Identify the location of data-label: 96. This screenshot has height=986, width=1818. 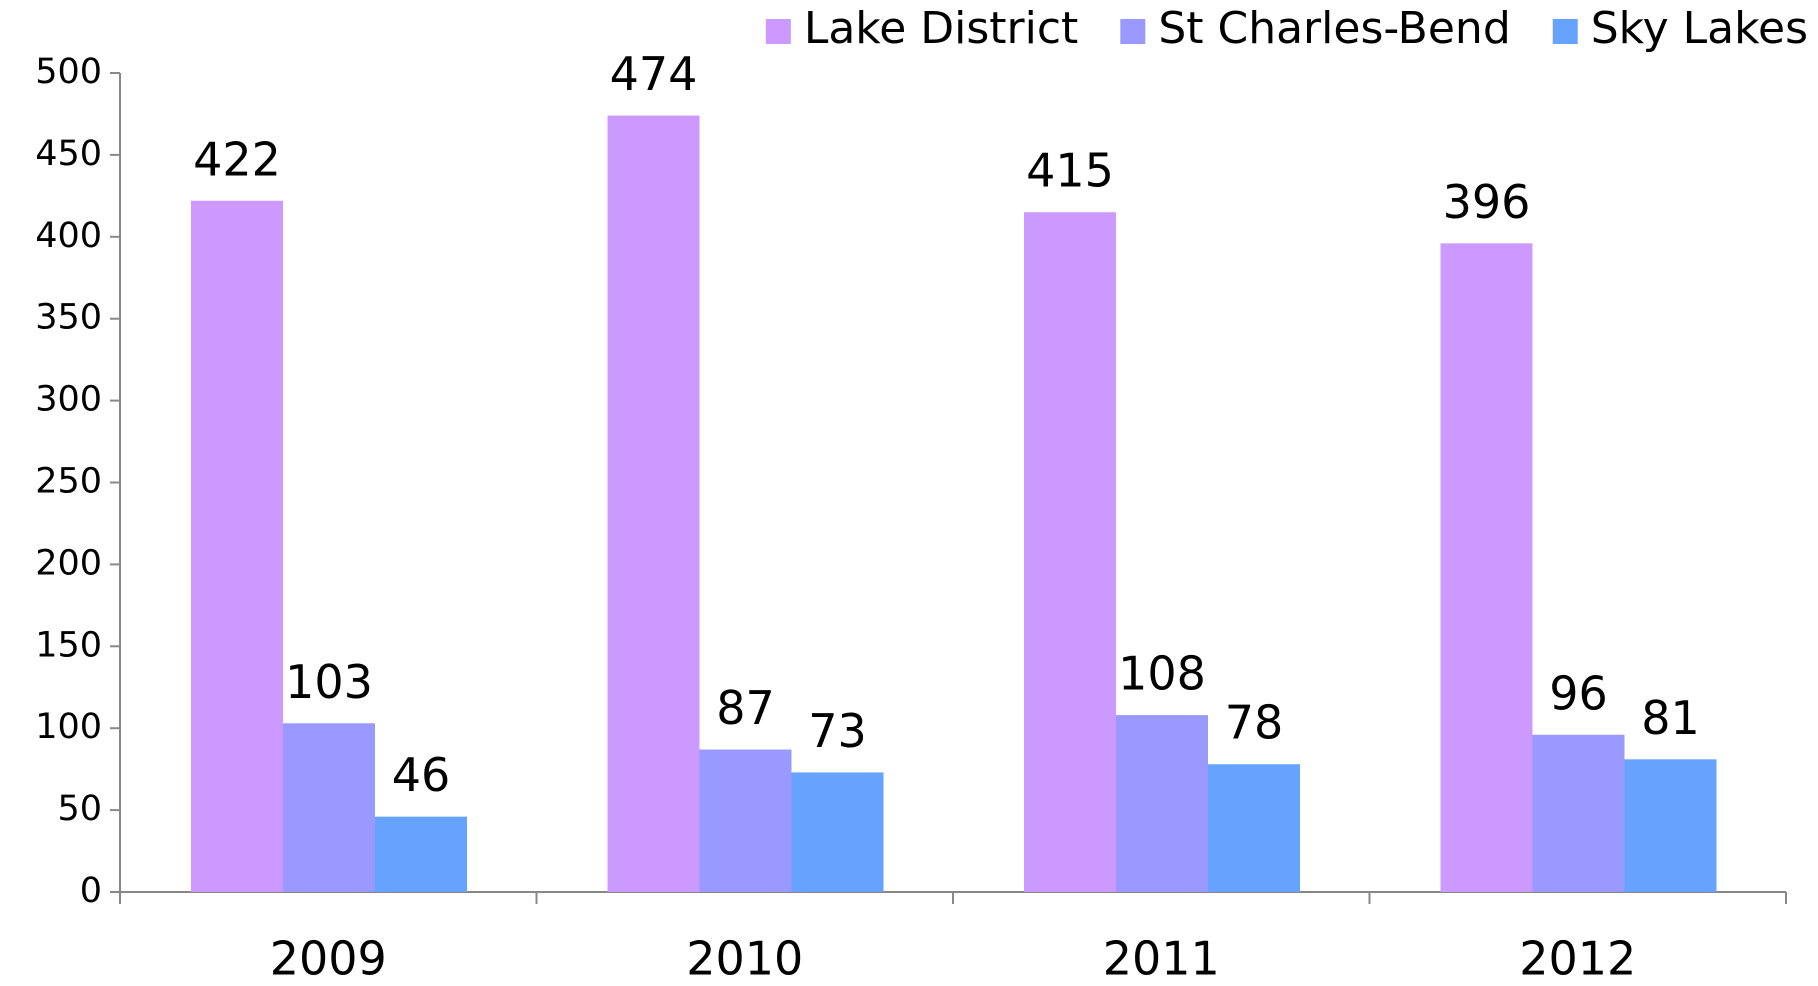
(1578, 693).